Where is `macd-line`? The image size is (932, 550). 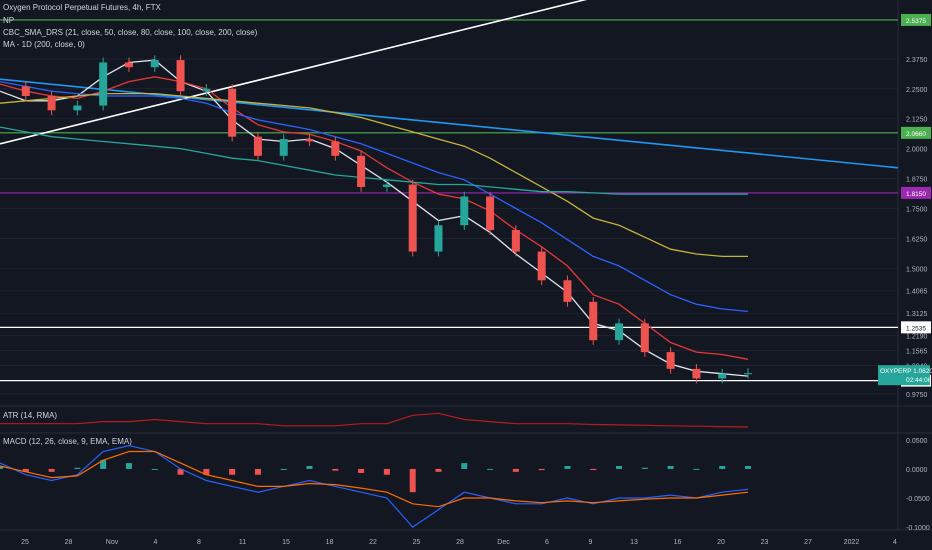
macd-line is located at coordinates (374, 486).